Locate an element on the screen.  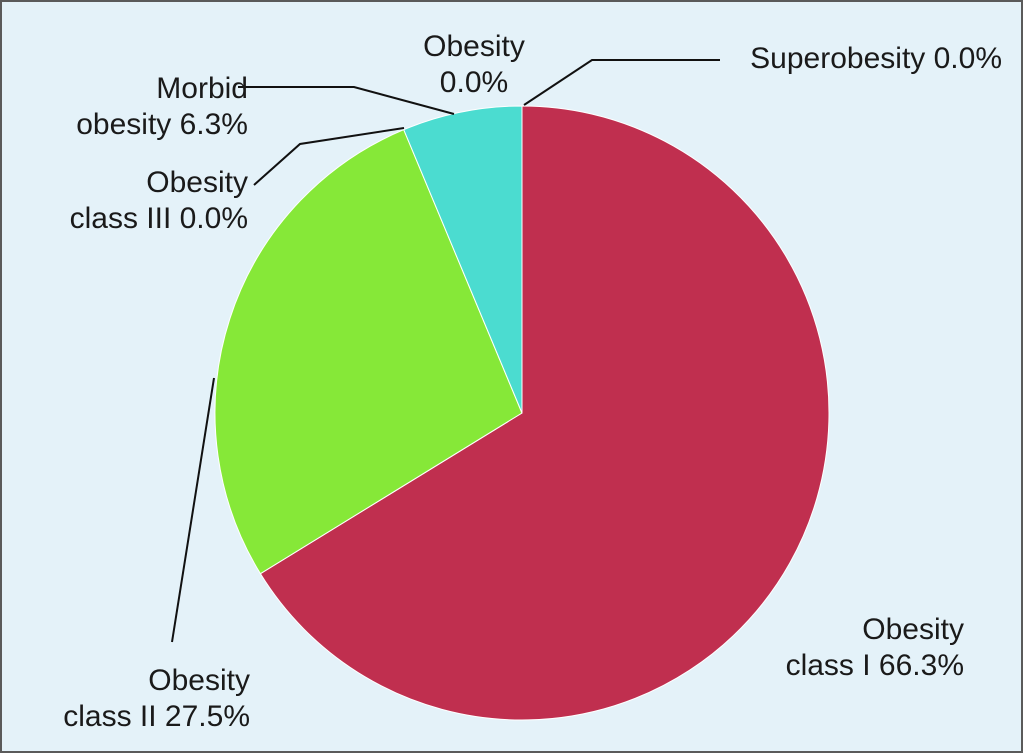
slice-label-line: class I 66.3% is located at coordinates (875, 665).